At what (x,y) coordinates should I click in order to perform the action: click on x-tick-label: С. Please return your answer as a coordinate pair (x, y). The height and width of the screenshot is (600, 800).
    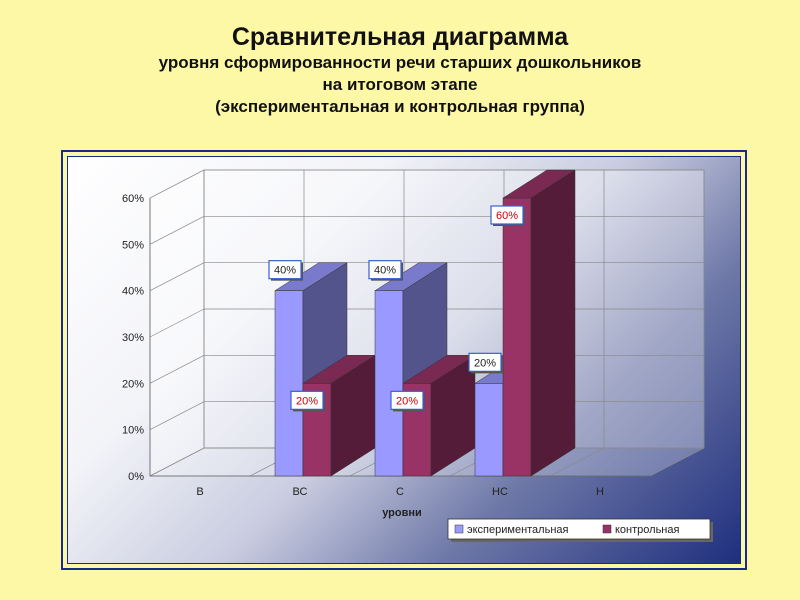
    Looking at the image, I should click on (400, 492).